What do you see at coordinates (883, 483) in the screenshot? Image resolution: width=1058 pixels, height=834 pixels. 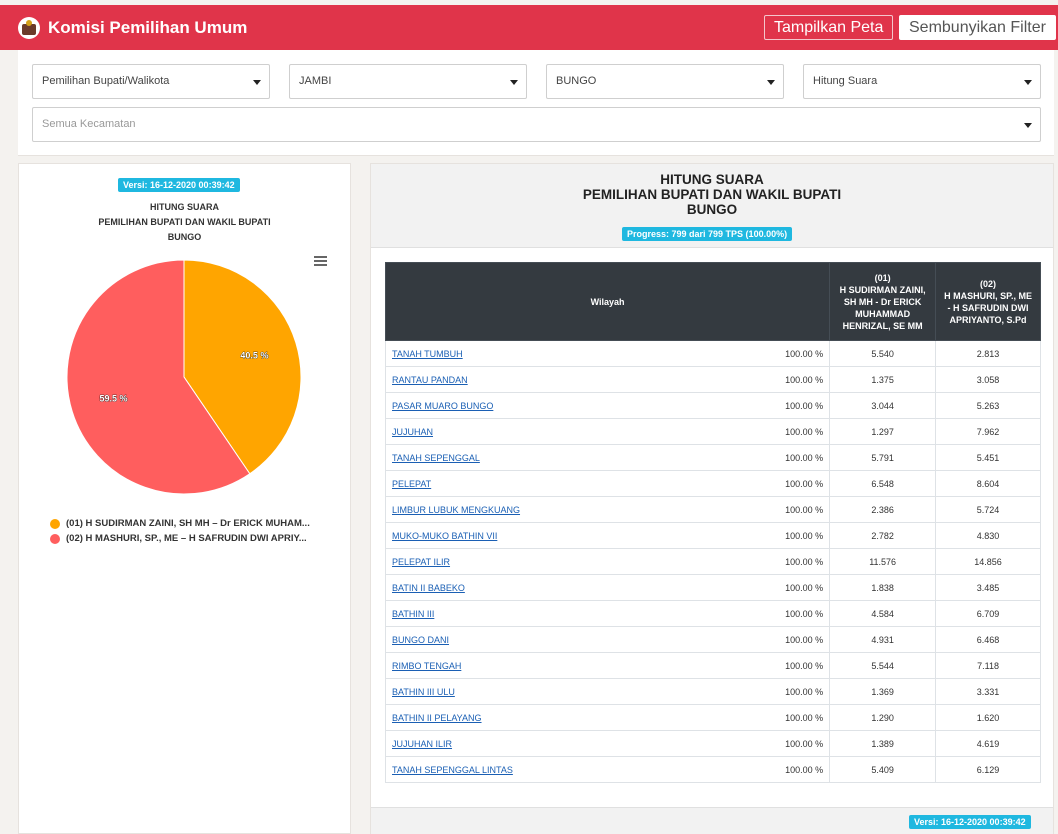 I see `candidate-01-votes-cell: 6.548` at bounding box center [883, 483].